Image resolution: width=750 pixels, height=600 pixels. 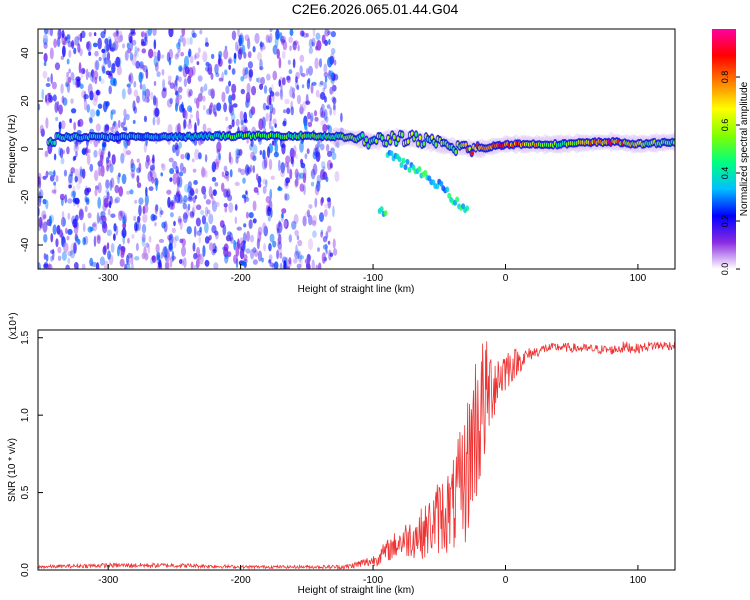 What do you see at coordinates (730, 173) in the screenshot?
I see `colorbar-ticks: 0.0 0.2 0.4 0.6 0.8` at bounding box center [730, 173].